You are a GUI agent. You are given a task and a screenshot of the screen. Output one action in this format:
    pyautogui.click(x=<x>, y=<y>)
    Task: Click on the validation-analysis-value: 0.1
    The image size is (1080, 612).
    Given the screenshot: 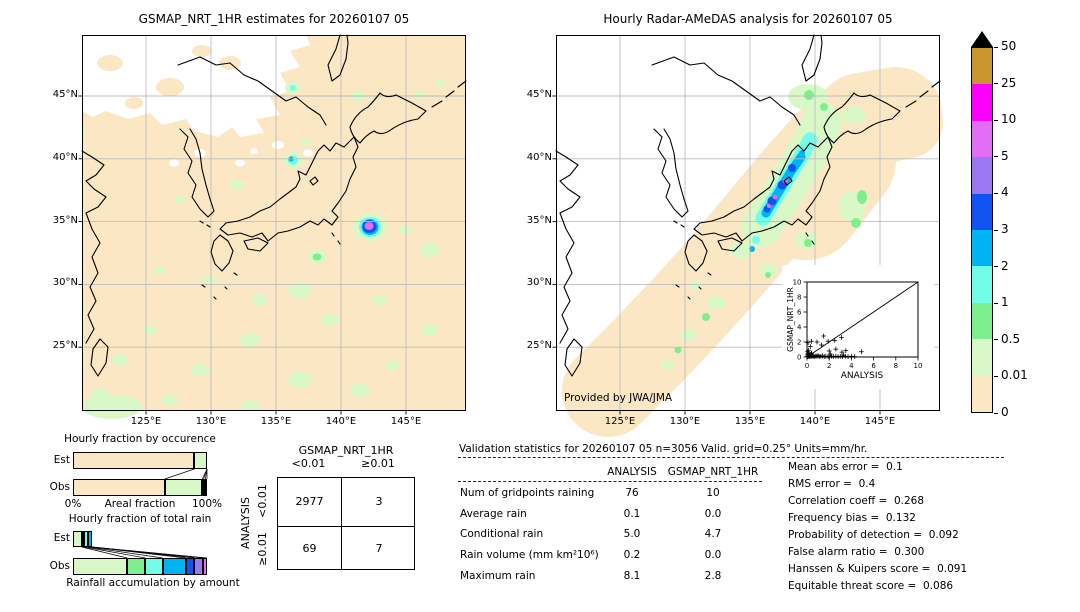 What is the action you would take?
    pyautogui.click(x=632, y=513)
    